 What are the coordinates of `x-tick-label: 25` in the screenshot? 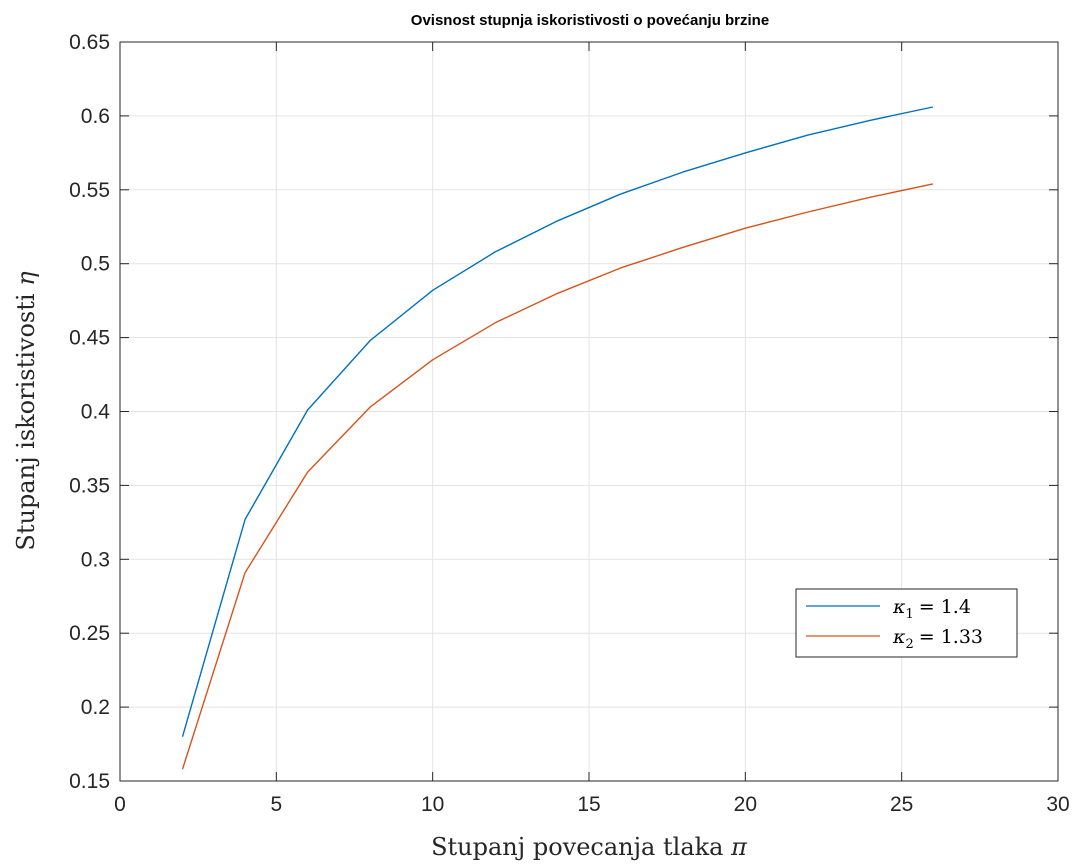 It's located at (901, 804).